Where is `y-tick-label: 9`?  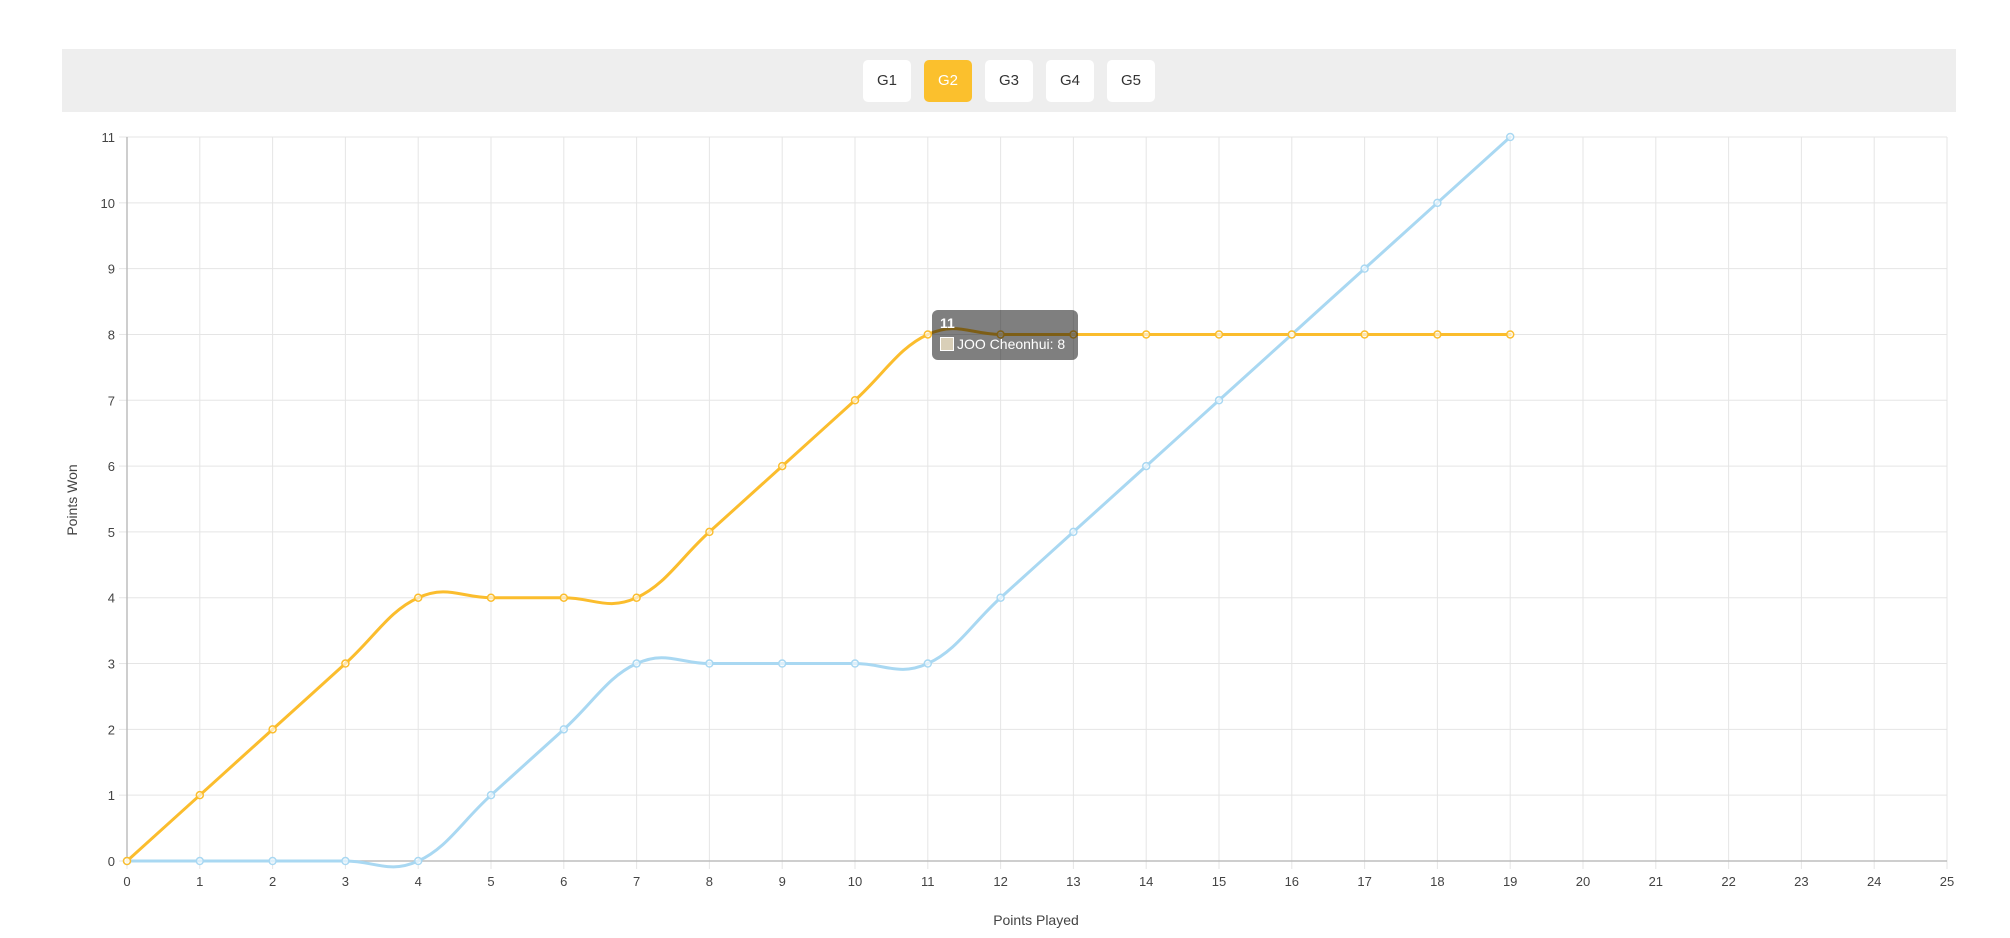
y-tick-label: 9 is located at coordinates (111, 269).